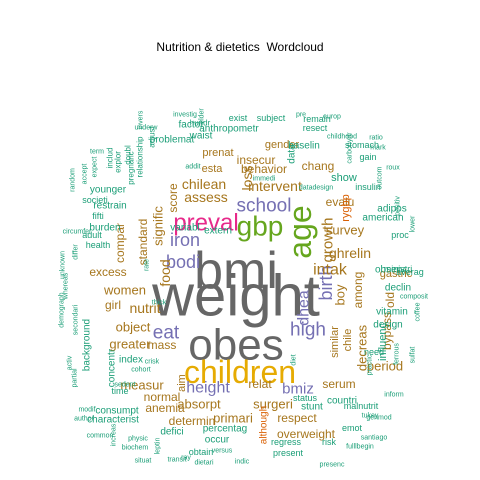 This screenshot has height=480, width=480. Describe the element at coordinates (171, 432) in the screenshot. I see `word-defici: defici` at that location.